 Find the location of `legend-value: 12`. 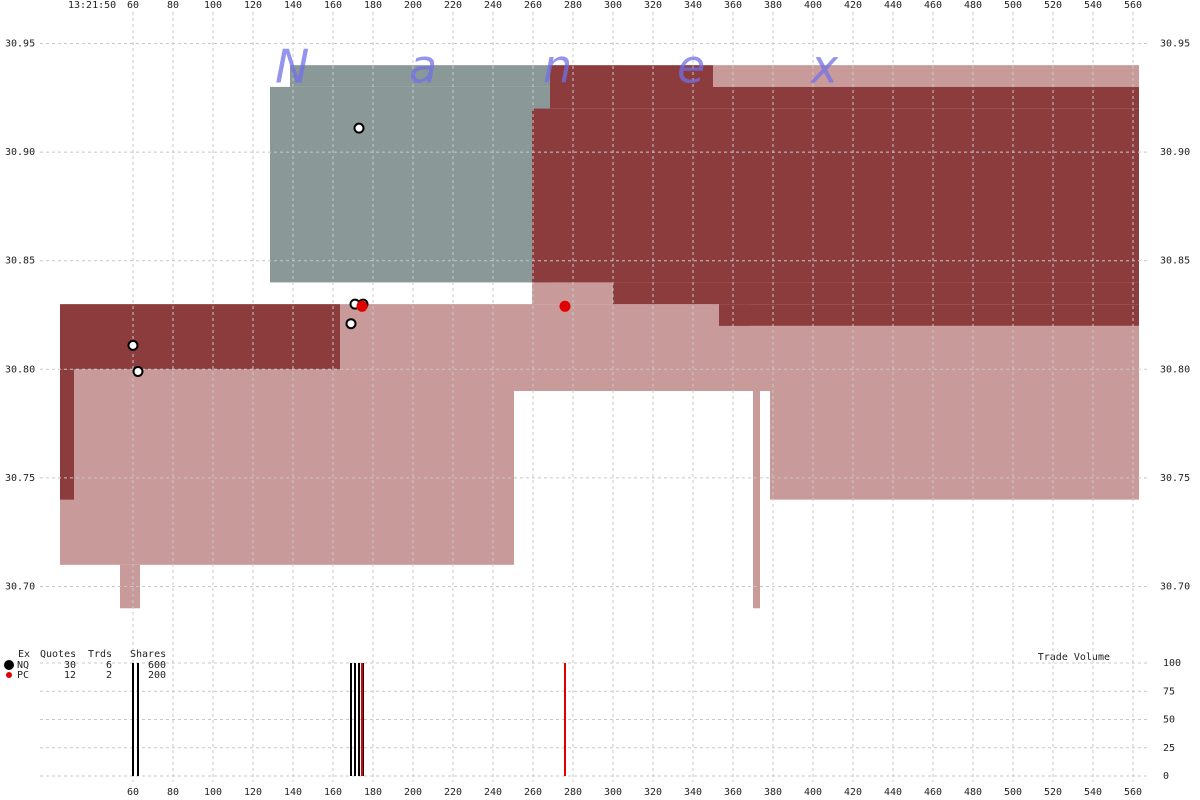

legend-value: 12 is located at coordinates (70, 675).